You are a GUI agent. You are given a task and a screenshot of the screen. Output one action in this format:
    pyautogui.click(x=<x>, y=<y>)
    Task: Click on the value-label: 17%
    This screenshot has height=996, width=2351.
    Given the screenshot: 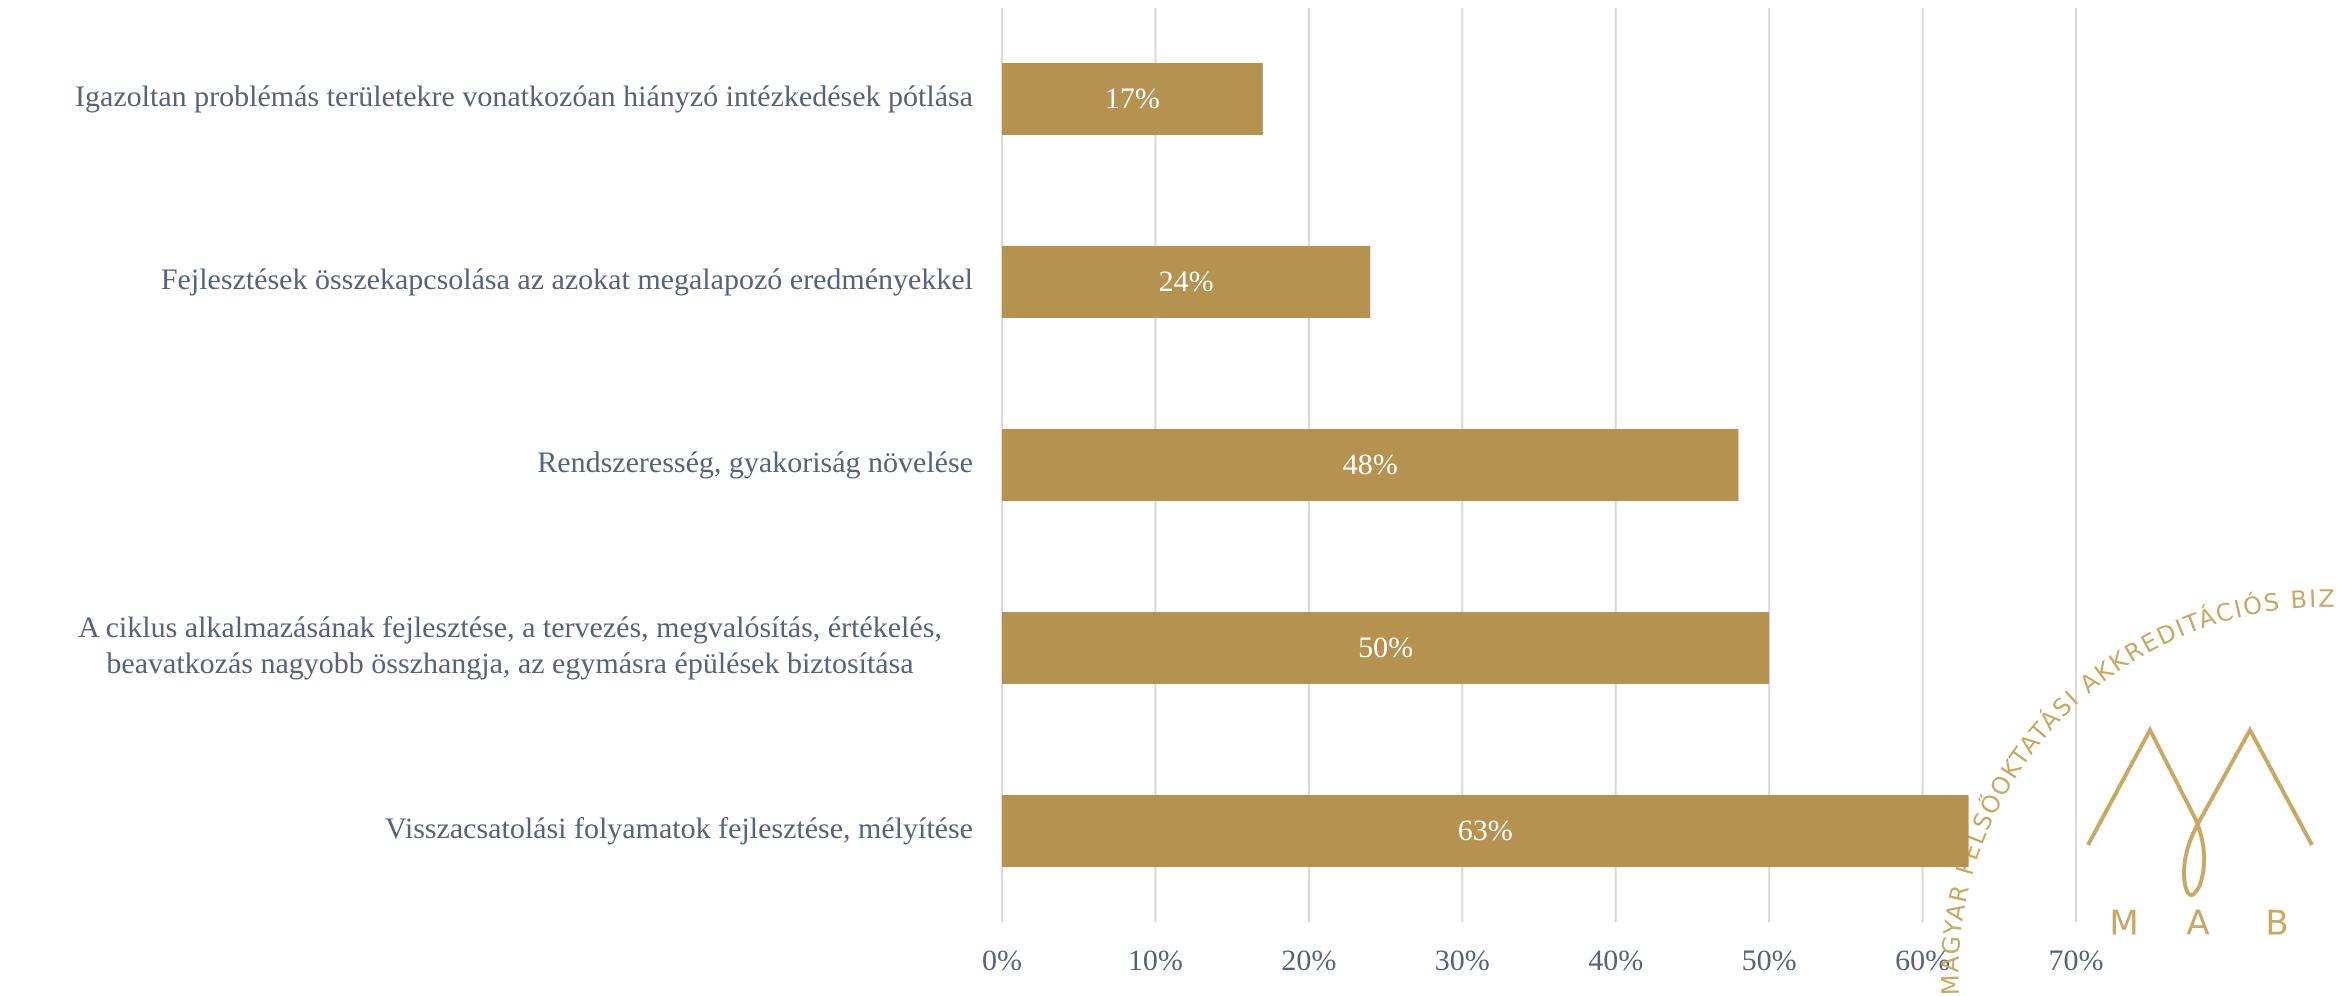 What is the action you would take?
    pyautogui.click(x=1132, y=98)
    